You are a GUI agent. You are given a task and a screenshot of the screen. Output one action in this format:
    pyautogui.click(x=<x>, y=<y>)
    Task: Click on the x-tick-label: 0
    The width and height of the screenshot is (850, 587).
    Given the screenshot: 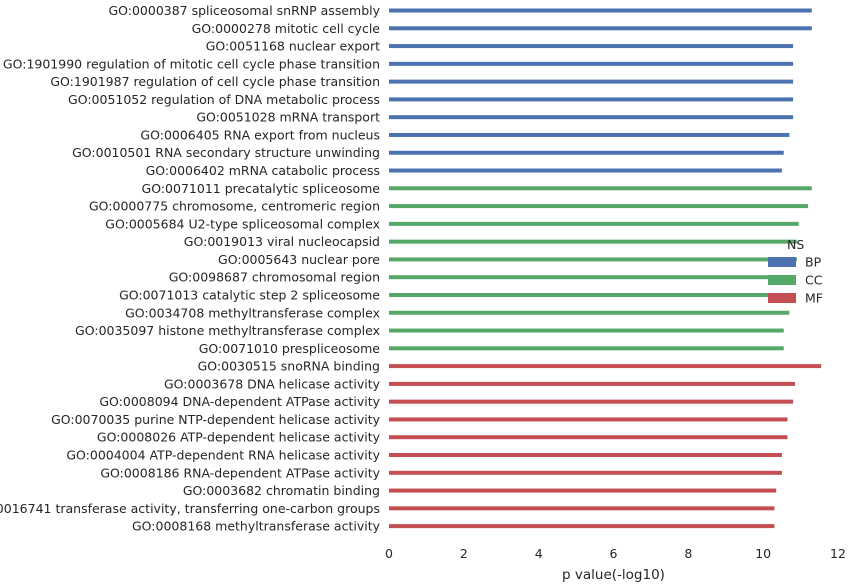 What is the action you would take?
    pyautogui.click(x=389, y=553)
    